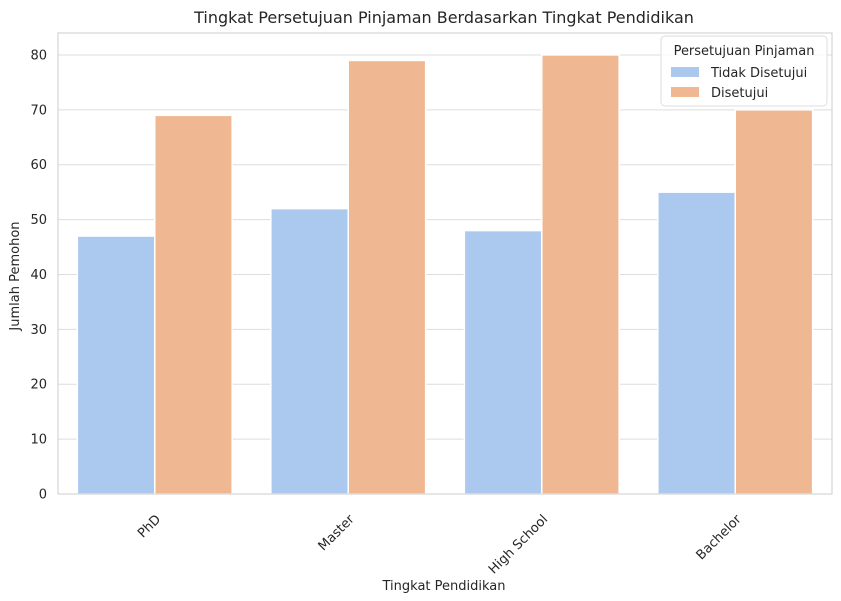 The width and height of the screenshot is (841, 601). I want to click on y-tick-label: 10, so click(38, 440).